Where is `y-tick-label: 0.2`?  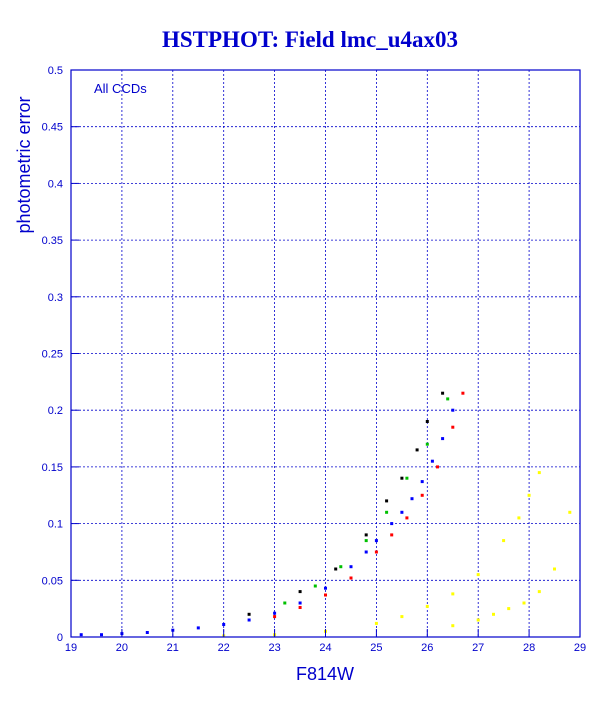 y-tick-label: 0.2 is located at coordinates (55, 411).